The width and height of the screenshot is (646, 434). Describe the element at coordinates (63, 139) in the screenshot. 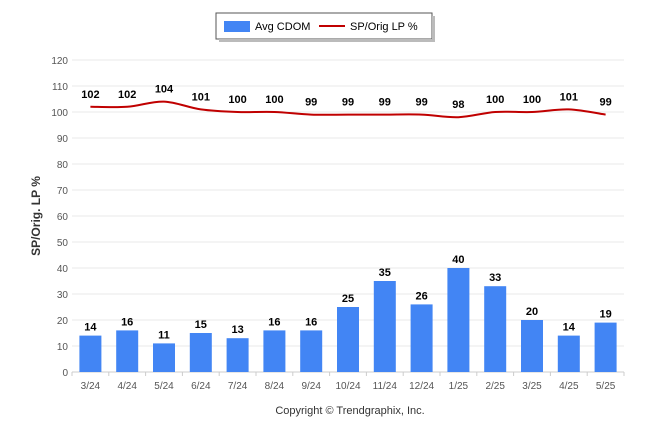

I see `y-tick-label: 90` at that location.